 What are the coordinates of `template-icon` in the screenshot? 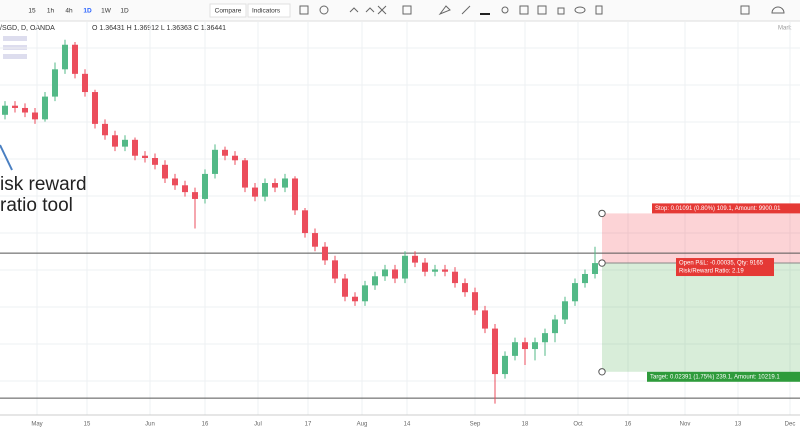 It's located at (745, 10).